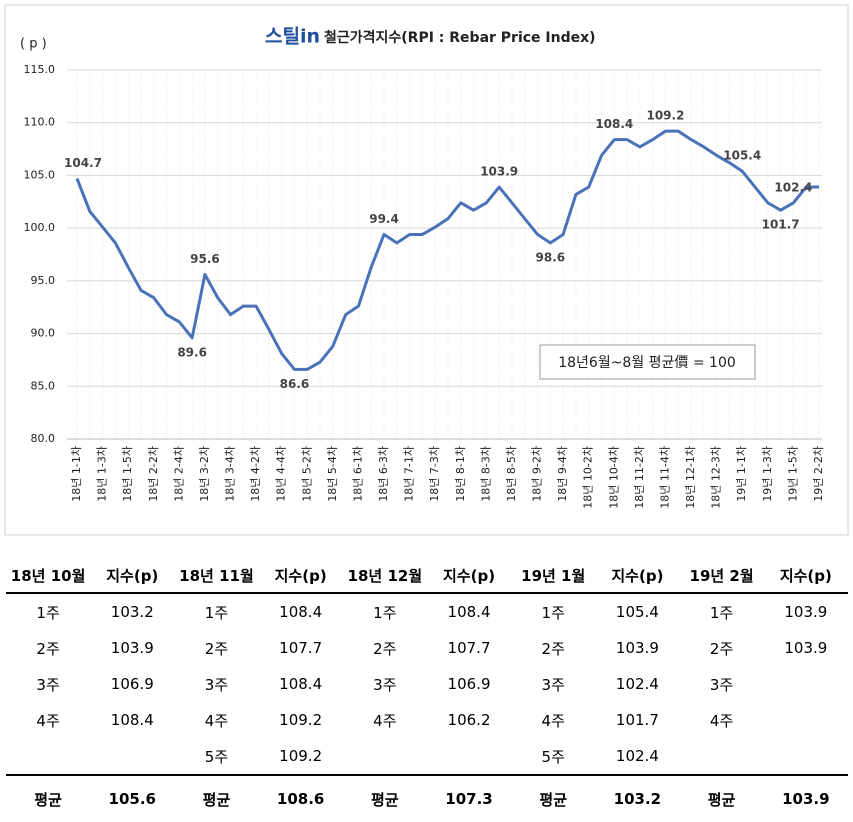 This screenshot has height=822, width=853. Describe the element at coordinates (613, 477) in the screenshot. I see `x-tick-label: 18년 10-4차` at that location.